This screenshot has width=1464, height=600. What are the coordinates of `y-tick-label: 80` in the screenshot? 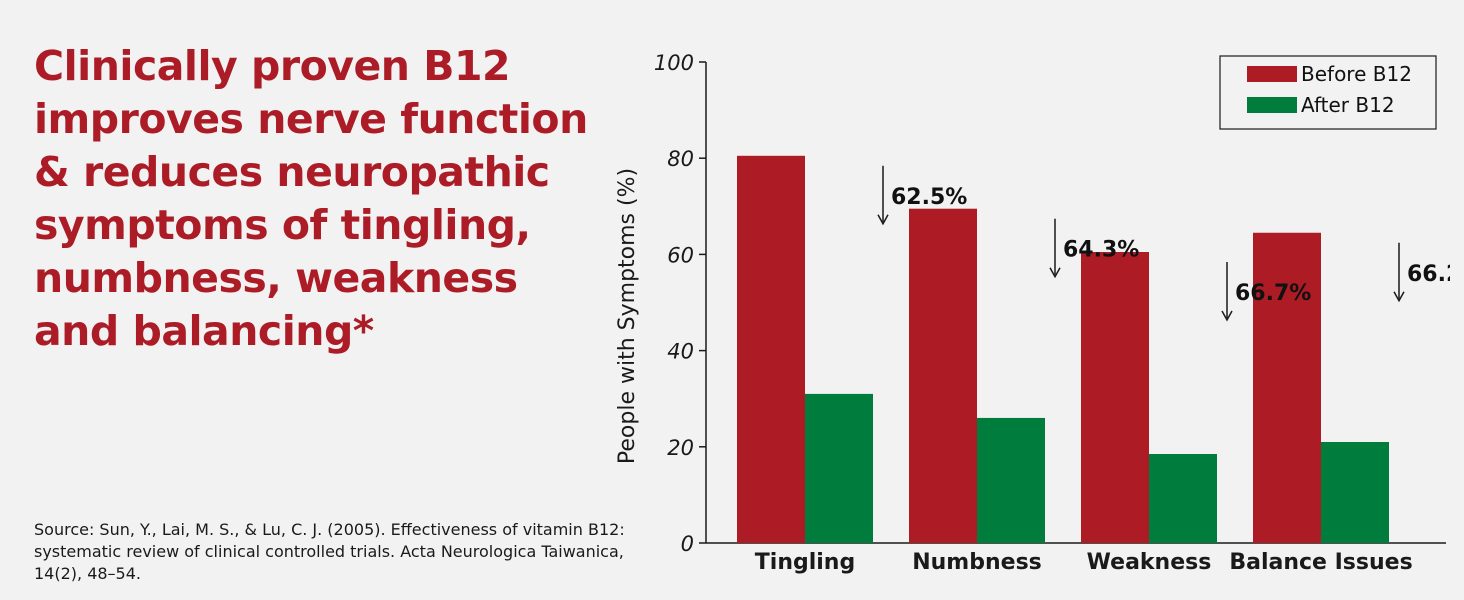 It's located at (680, 159).